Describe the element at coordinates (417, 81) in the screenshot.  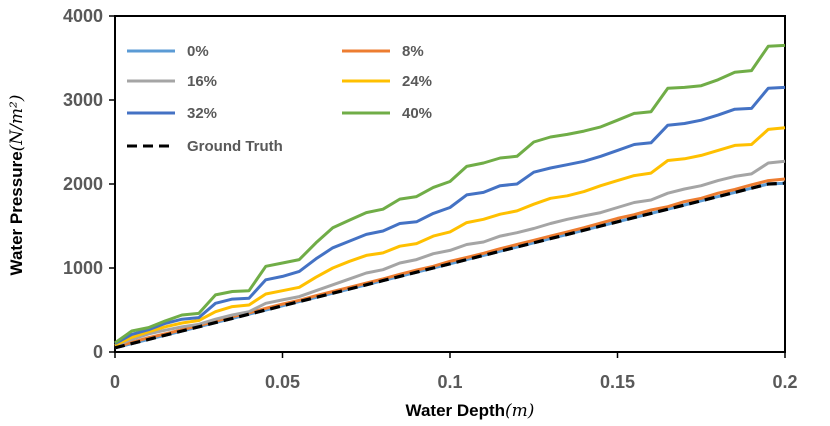
I see `legend-label-24pct: 24%` at that location.